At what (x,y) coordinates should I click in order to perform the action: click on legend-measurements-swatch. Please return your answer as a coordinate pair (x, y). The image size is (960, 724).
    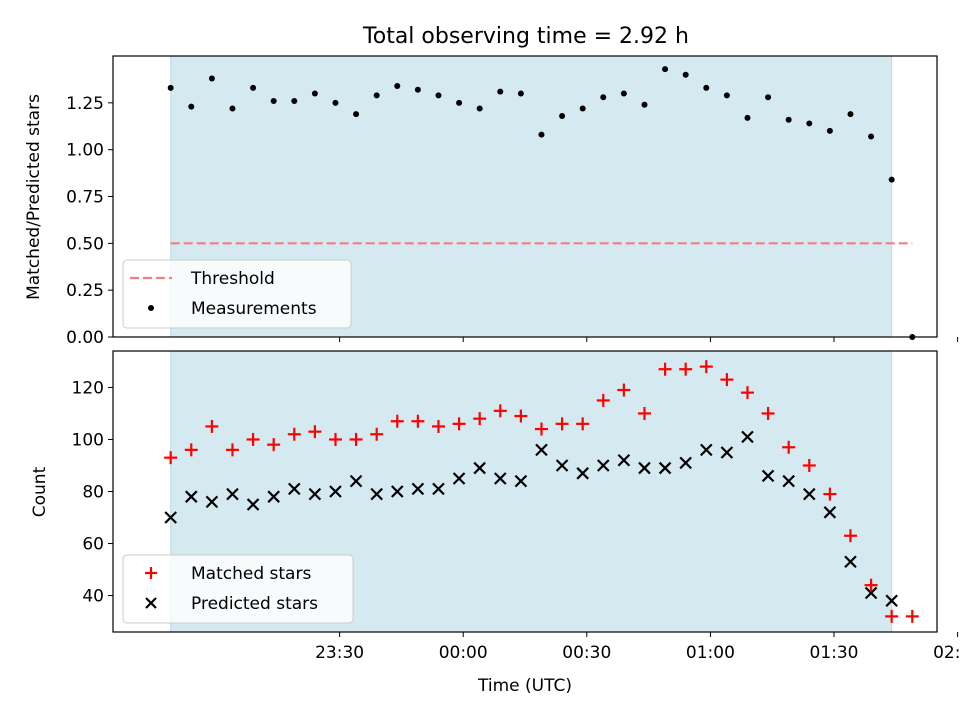
    Looking at the image, I should click on (151, 308).